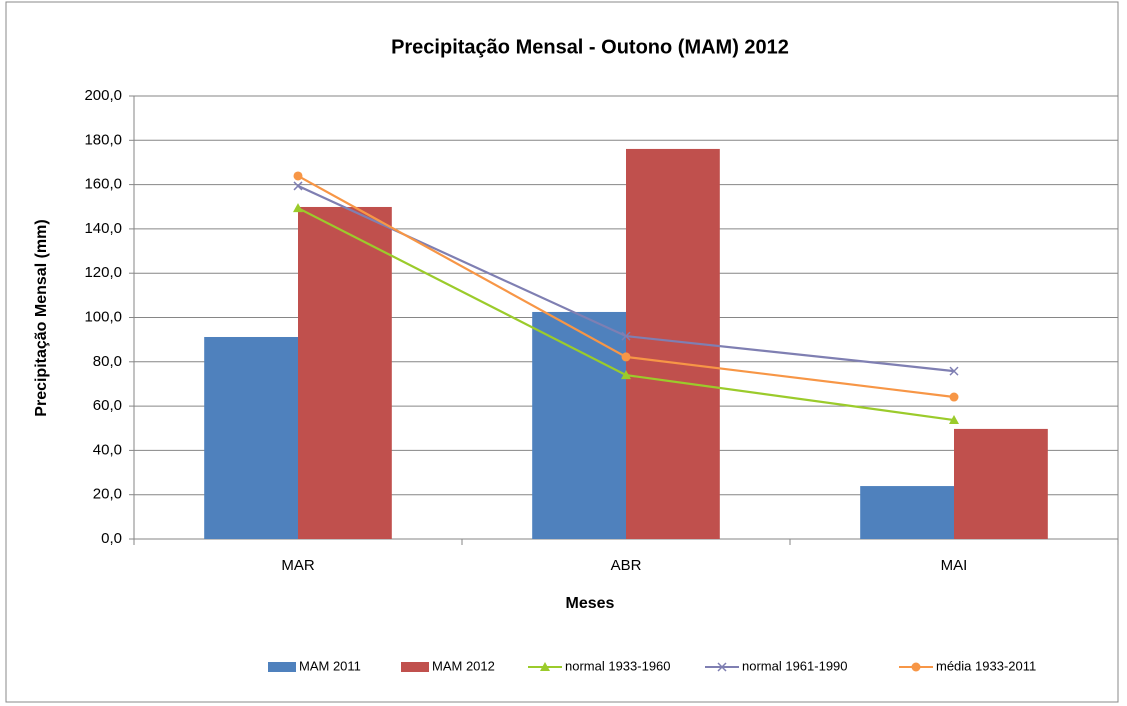  Describe the element at coordinates (103, 139) in the screenshot. I see `y-tick-label: 180,0` at that location.